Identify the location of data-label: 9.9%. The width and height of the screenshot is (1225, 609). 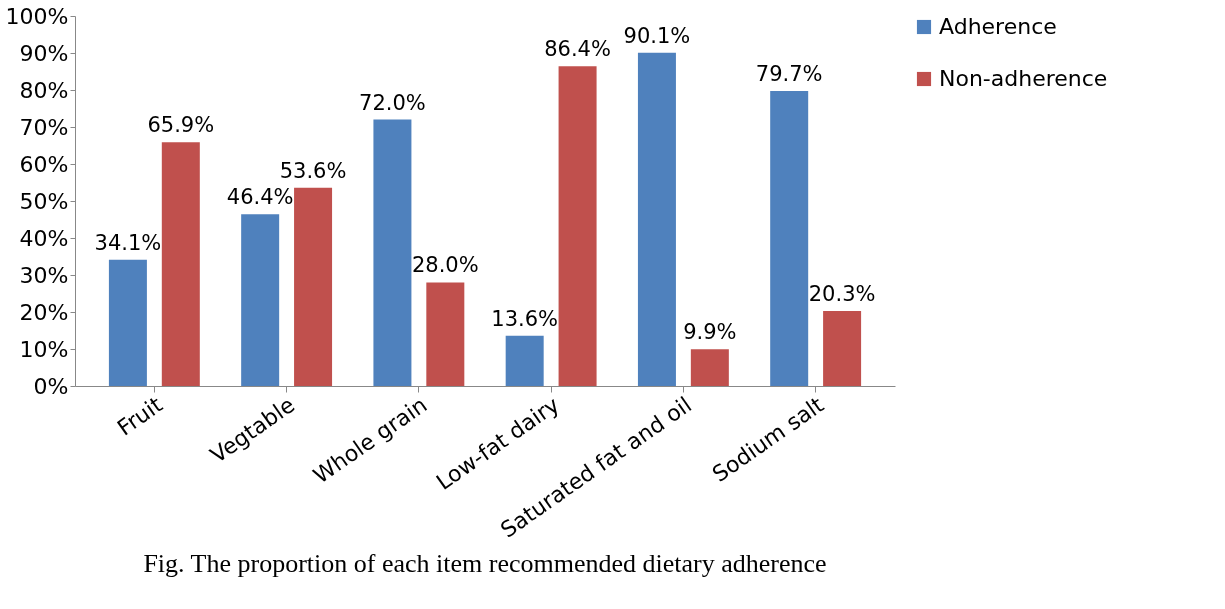
(710, 332).